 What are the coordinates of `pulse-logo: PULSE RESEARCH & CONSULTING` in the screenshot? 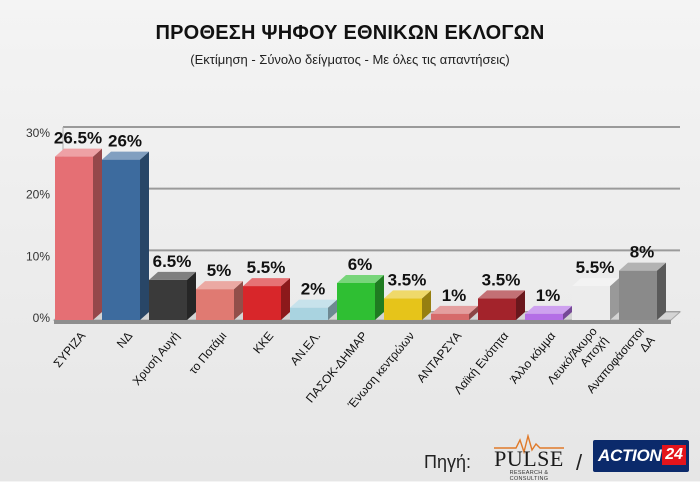 It's located at (529, 458).